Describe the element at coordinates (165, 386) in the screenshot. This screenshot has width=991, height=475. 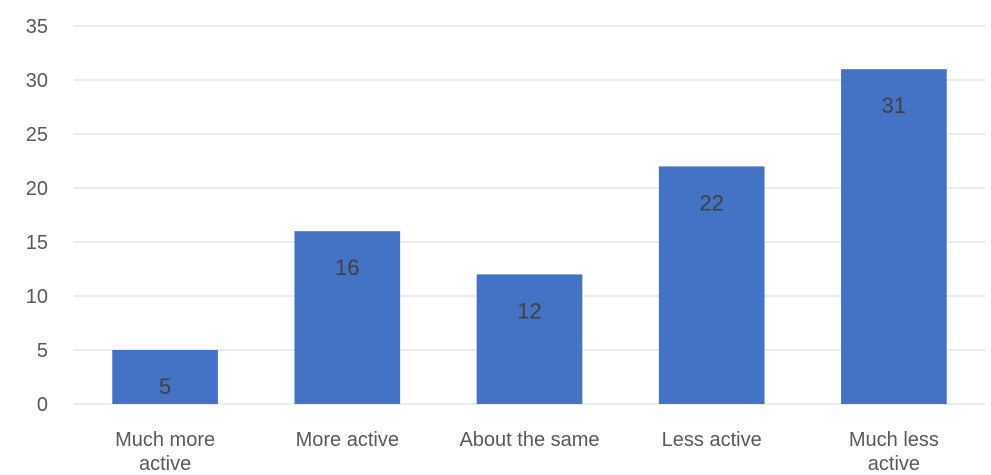
I see `data-label: 5` at that location.